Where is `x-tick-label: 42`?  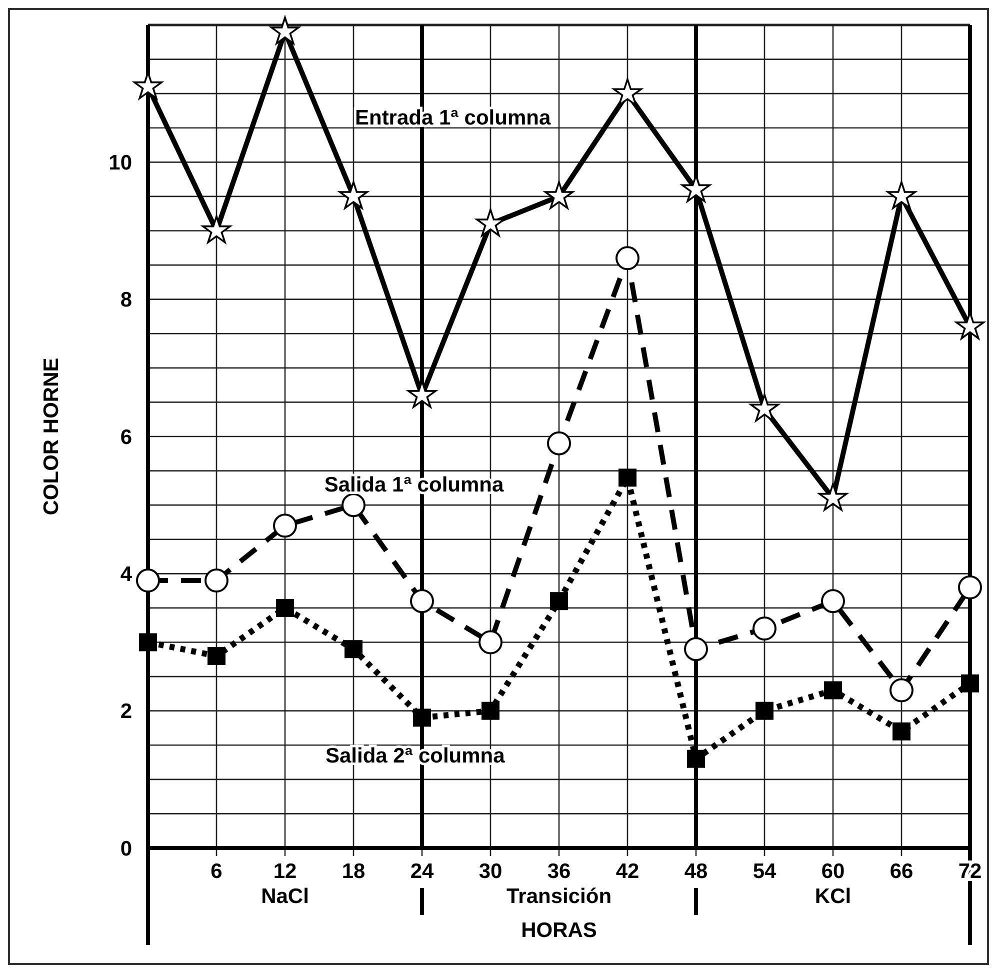
x-tick-label: 42 is located at coordinates (628, 871).